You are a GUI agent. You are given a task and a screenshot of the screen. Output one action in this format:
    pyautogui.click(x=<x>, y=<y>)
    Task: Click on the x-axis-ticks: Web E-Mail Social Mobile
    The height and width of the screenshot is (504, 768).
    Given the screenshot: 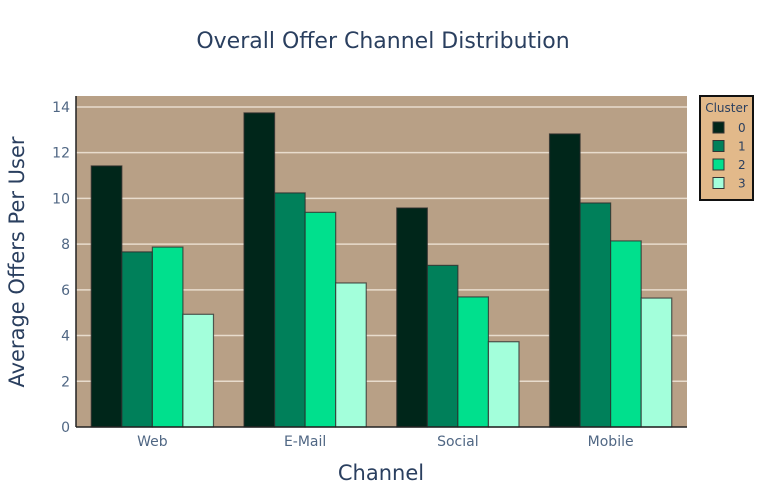 What is the action you would take?
    pyautogui.click(x=385, y=442)
    